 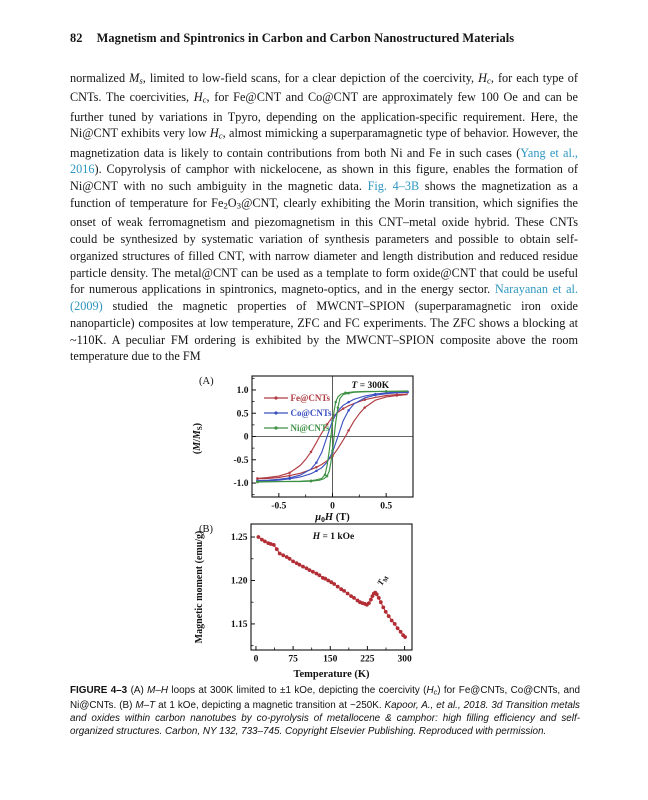 I want to click on legend-label: Co@CNTs, so click(x=312, y=413).